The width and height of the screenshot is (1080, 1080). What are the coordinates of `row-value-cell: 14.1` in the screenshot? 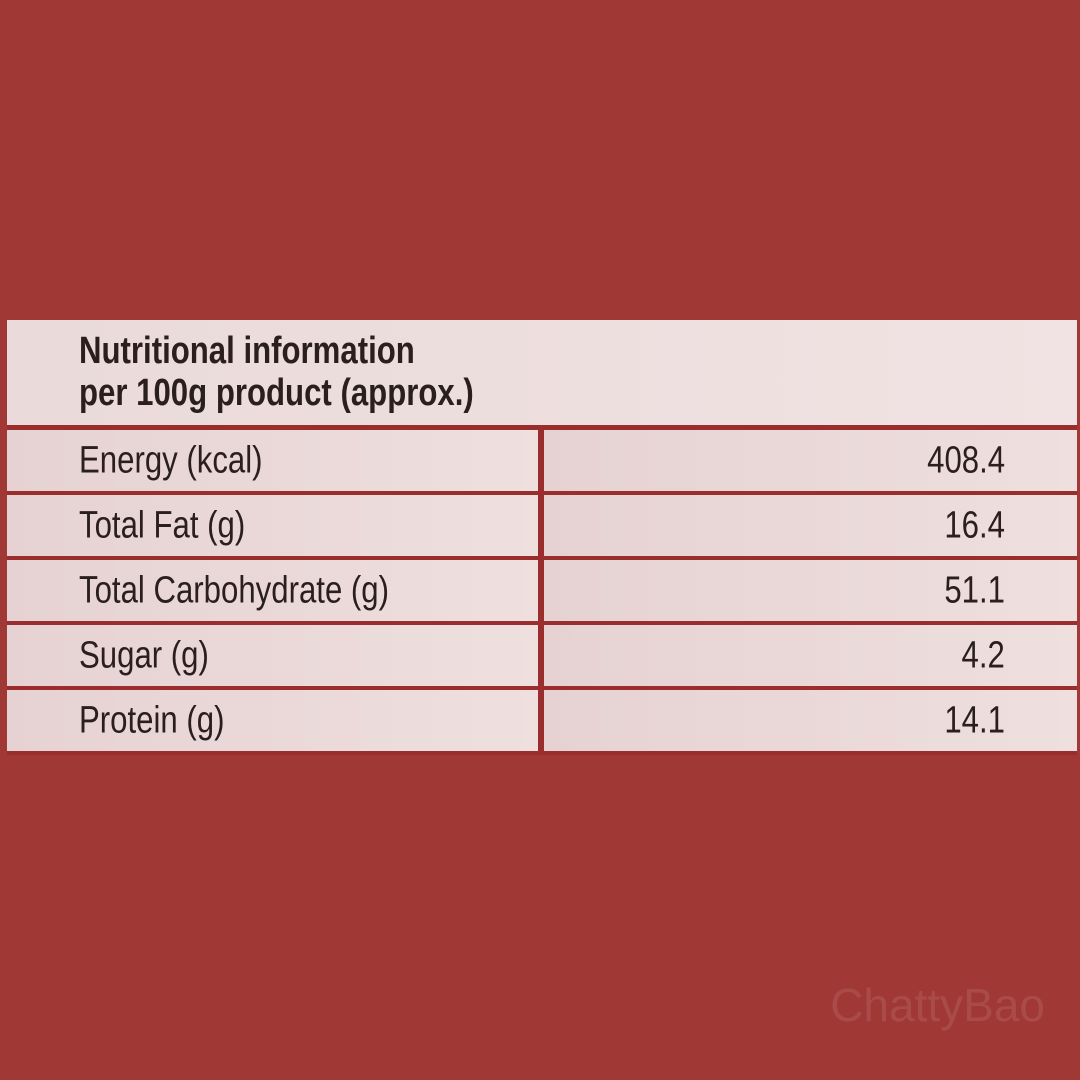 It's located at (810, 720).